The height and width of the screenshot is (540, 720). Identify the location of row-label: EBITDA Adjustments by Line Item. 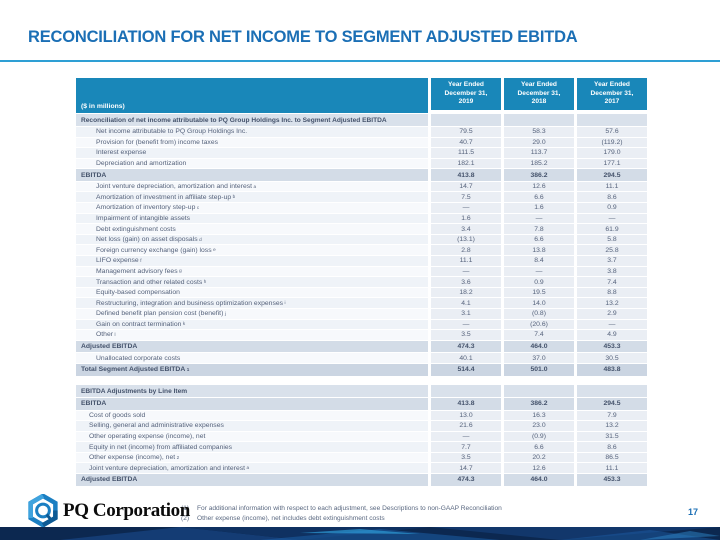
(252, 391).